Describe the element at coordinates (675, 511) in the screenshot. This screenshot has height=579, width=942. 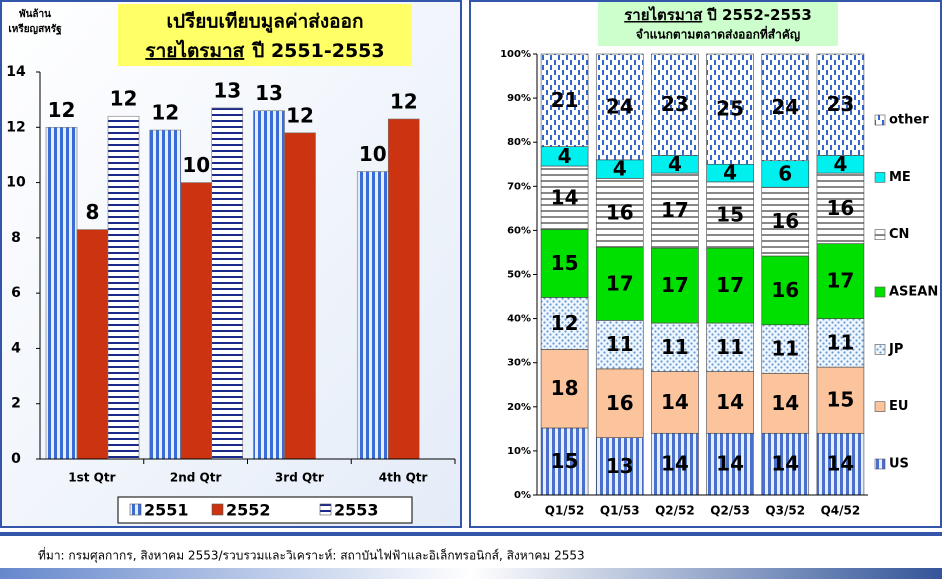
I see `x-tick-label: Q2/52` at that location.